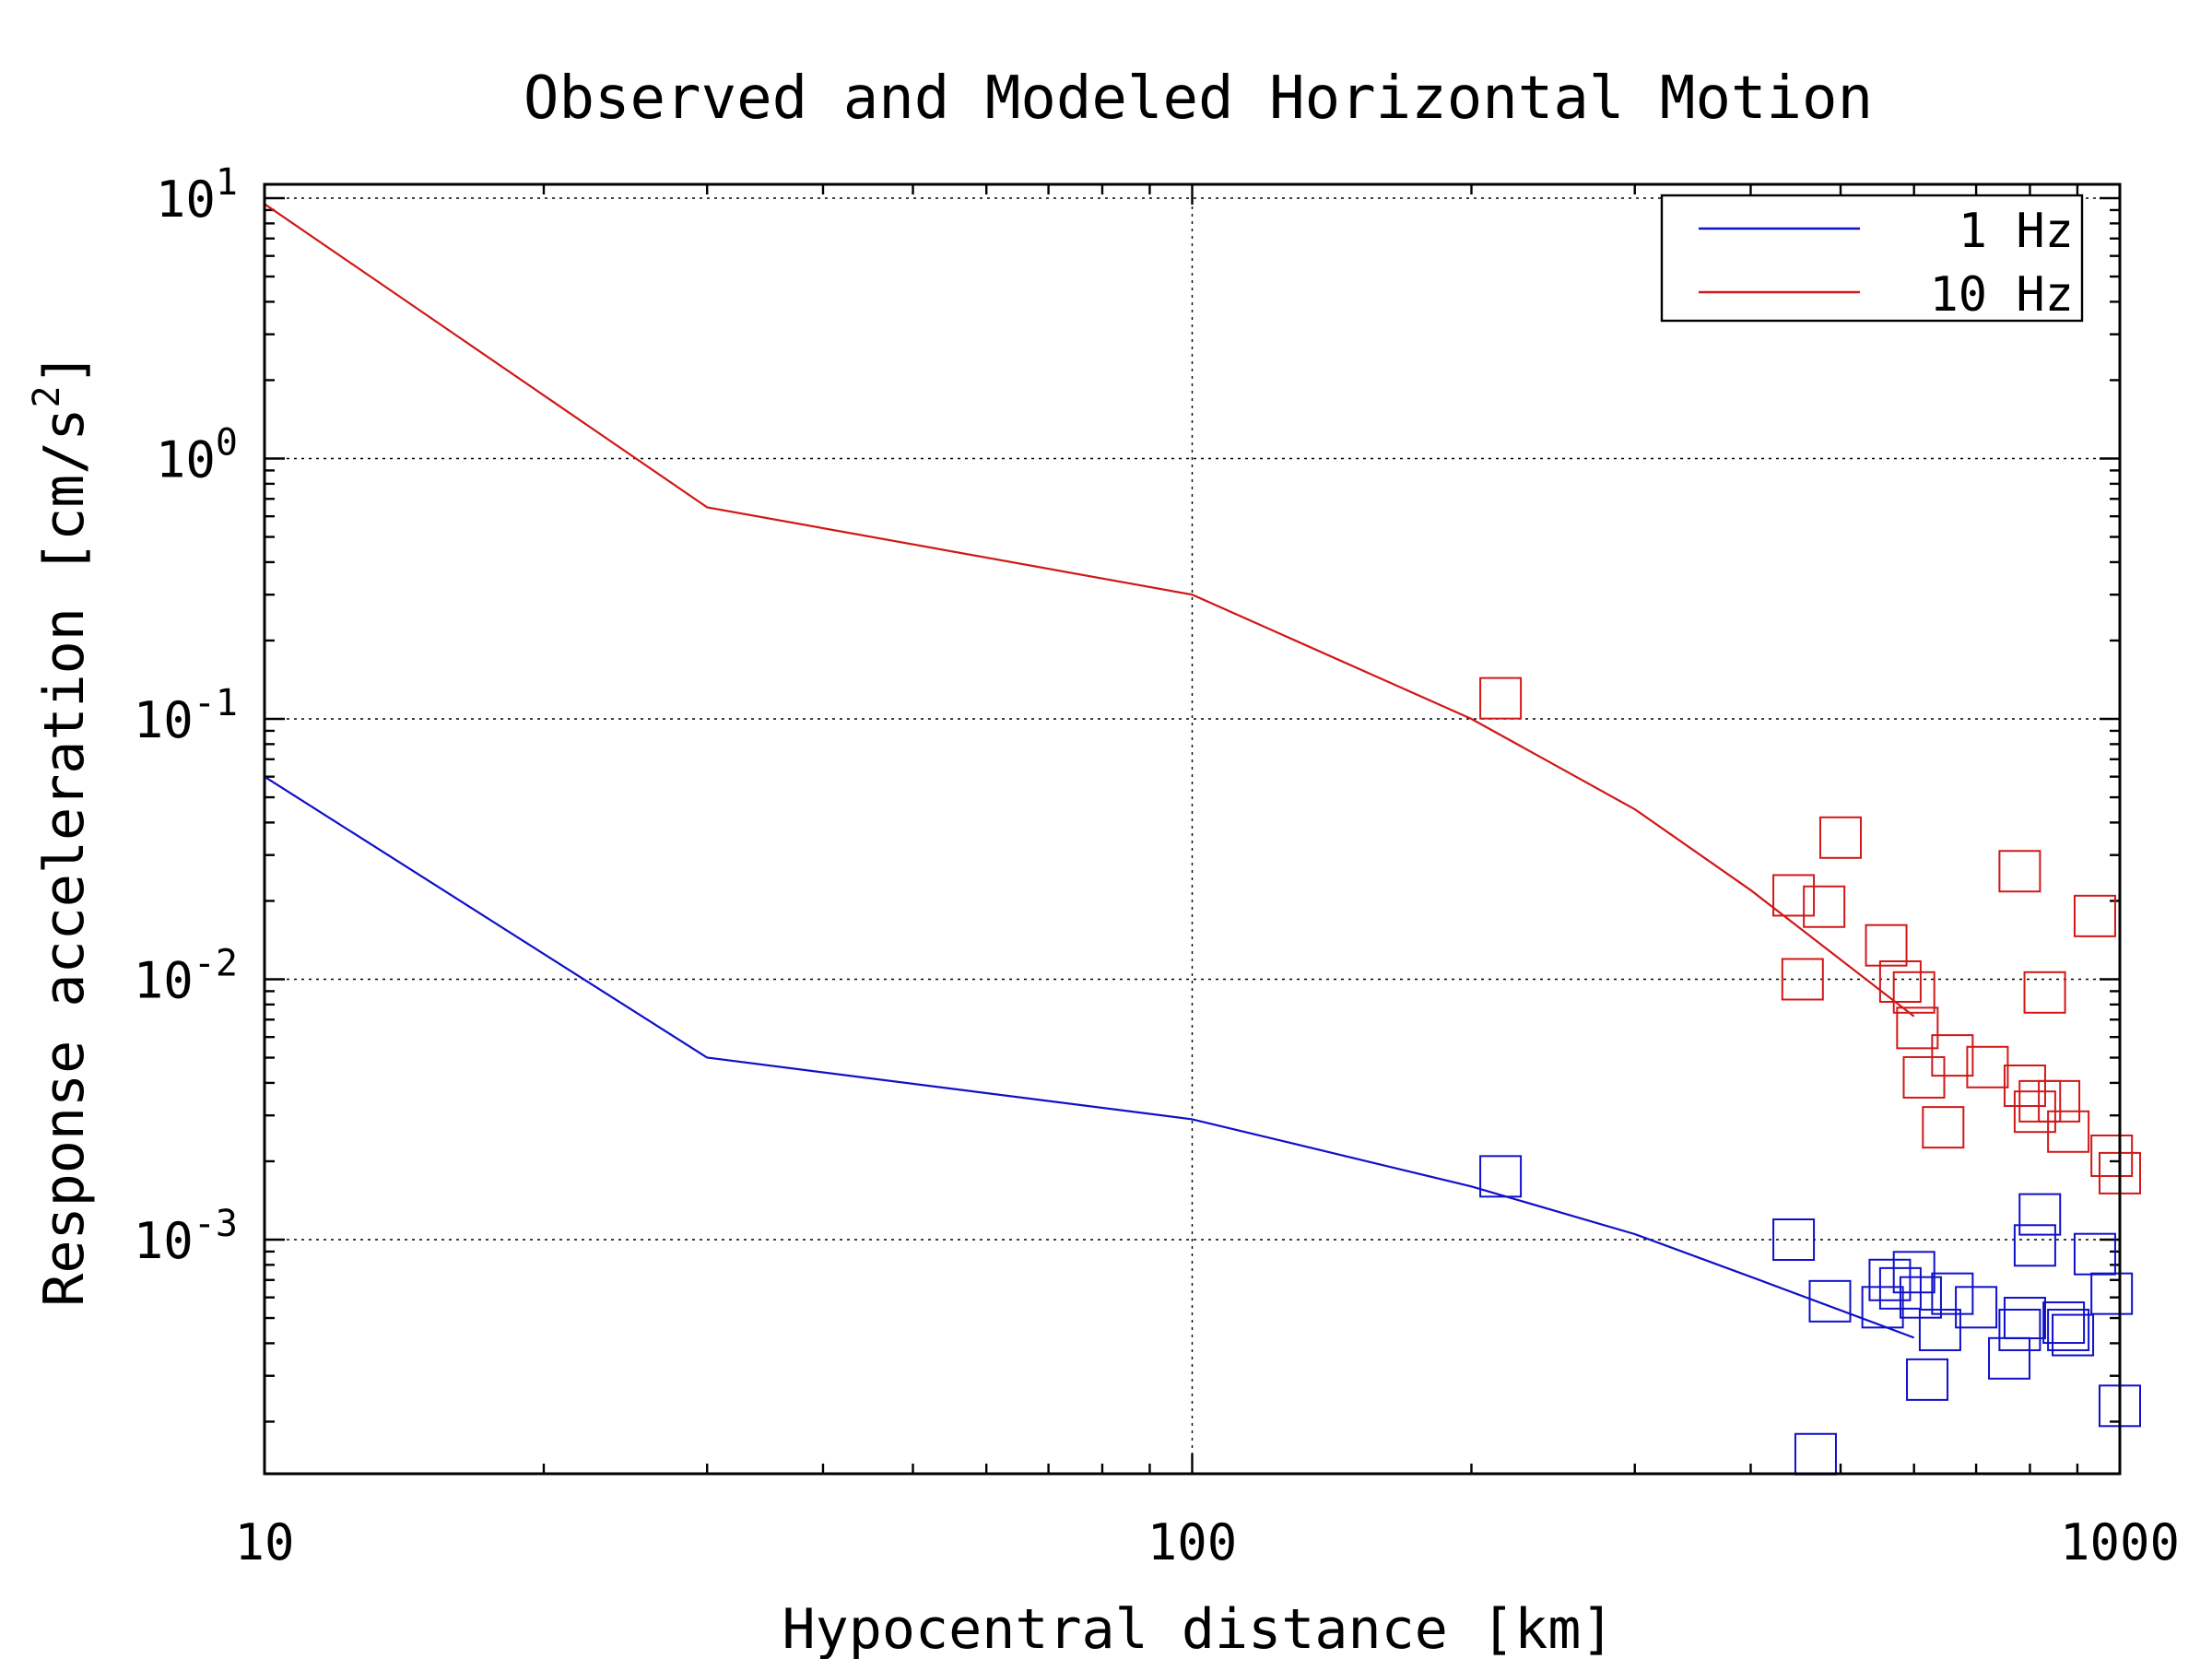 This screenshot has height=1659, width=2212. What do you see at coordinates (2016, 231) in the screenshot?
I see `legend-label-1hz: 1 Hz` at bounding box center [2016, 231].